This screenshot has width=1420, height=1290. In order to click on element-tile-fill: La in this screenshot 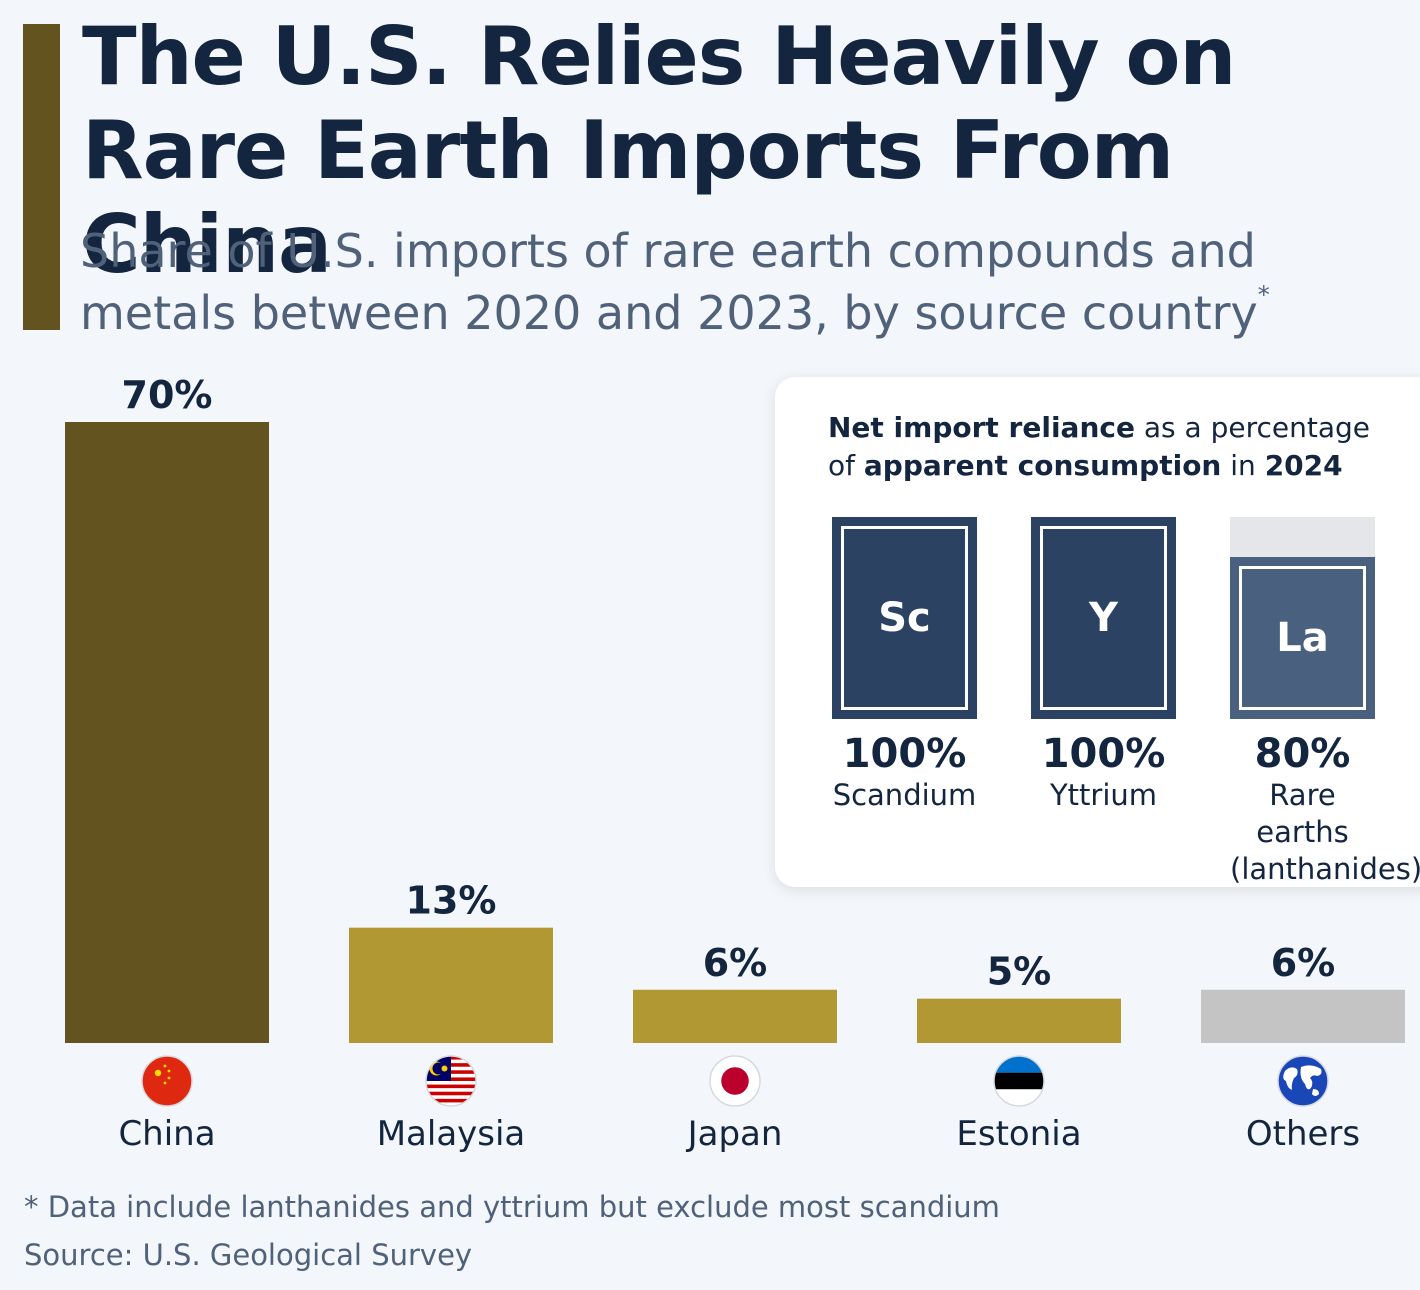, I will do `click(1302, 638)`.